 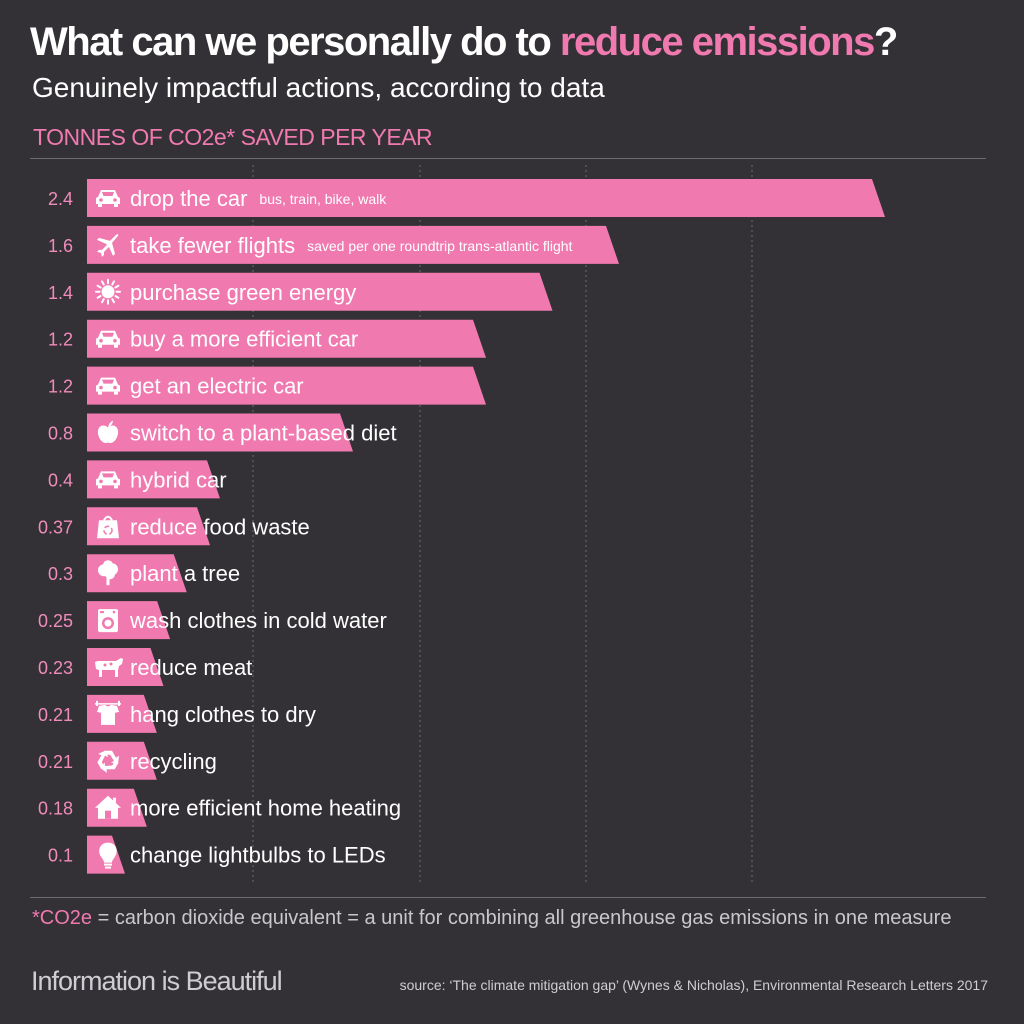 I want to click on bar-row: 0.23 reduce meat, so click(x=145, y=667).